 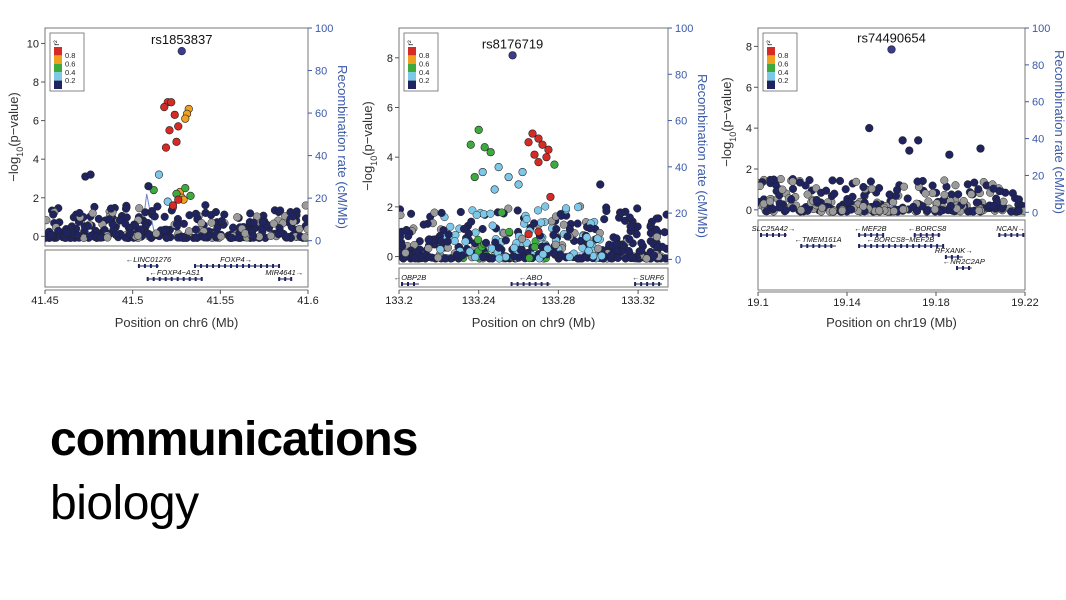 What do you see at coordinates (757, 303) in the screenshot?
I see `x-tick-label: 19.1` at bounding box center [757, 303].